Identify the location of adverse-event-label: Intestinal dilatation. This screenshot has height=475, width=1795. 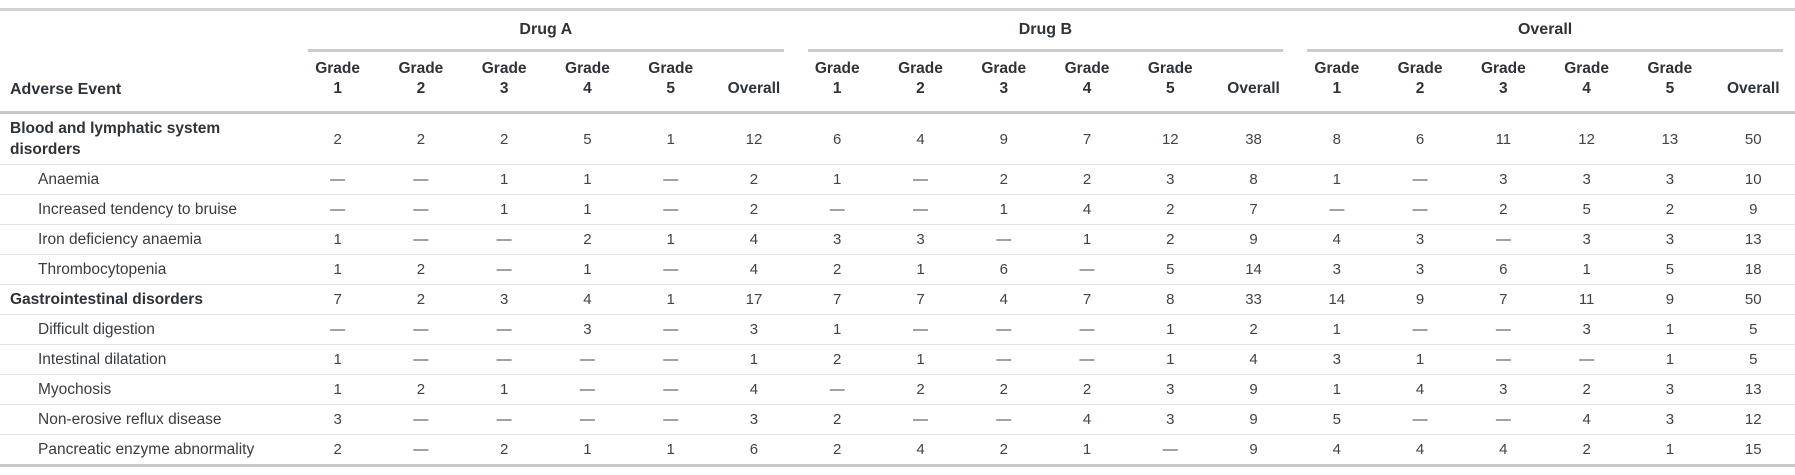
(102, 359).